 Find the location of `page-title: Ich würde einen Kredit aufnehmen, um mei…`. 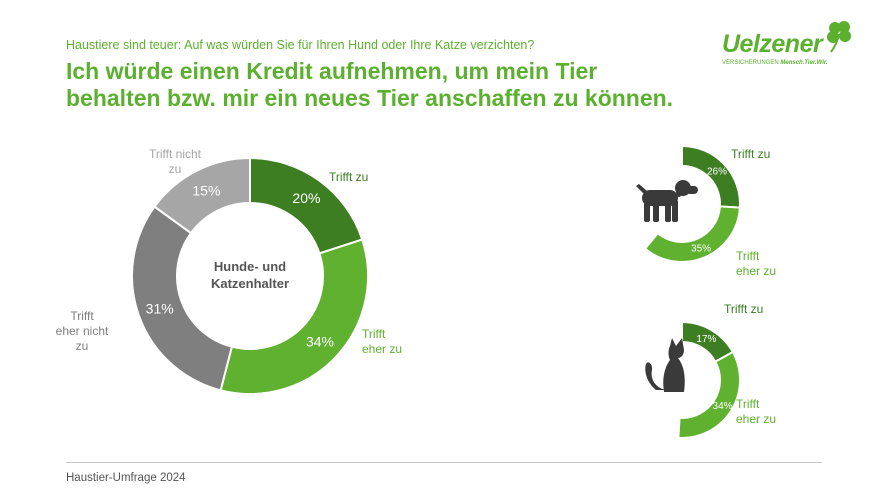

page-title: Ich würde einen Kredit aufnehmen, um mei… is located at coordinates (370, 84).